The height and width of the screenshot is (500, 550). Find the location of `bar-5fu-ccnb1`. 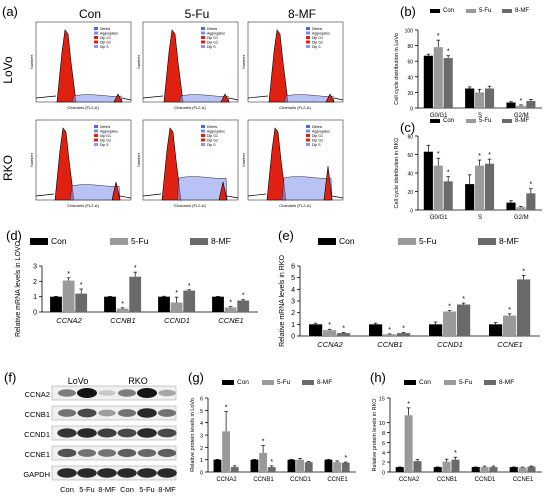

bar-5fu-ccnb1 is located at coordinates (122, 310).